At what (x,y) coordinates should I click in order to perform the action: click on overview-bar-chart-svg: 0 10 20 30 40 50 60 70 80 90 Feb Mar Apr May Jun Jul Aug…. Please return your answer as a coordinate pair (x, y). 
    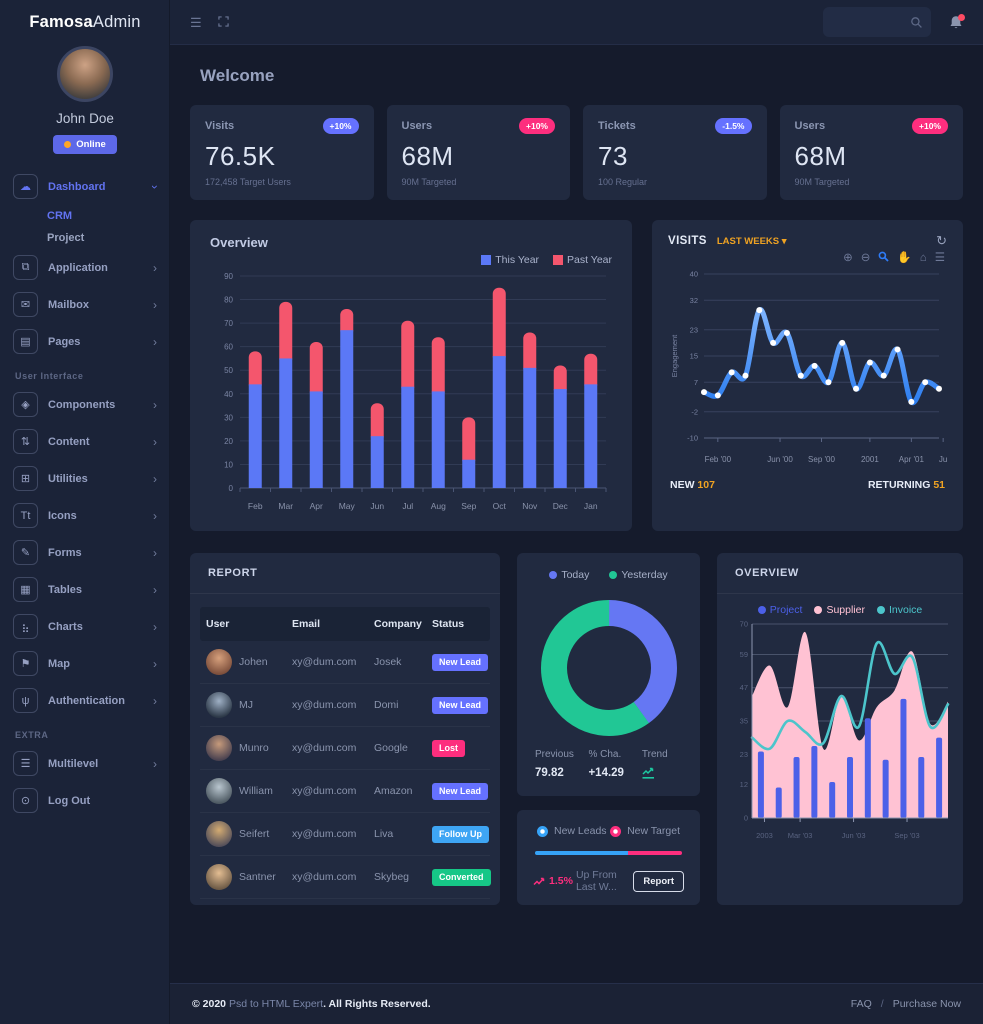
    Looking at the image, I should click on (415, 391).